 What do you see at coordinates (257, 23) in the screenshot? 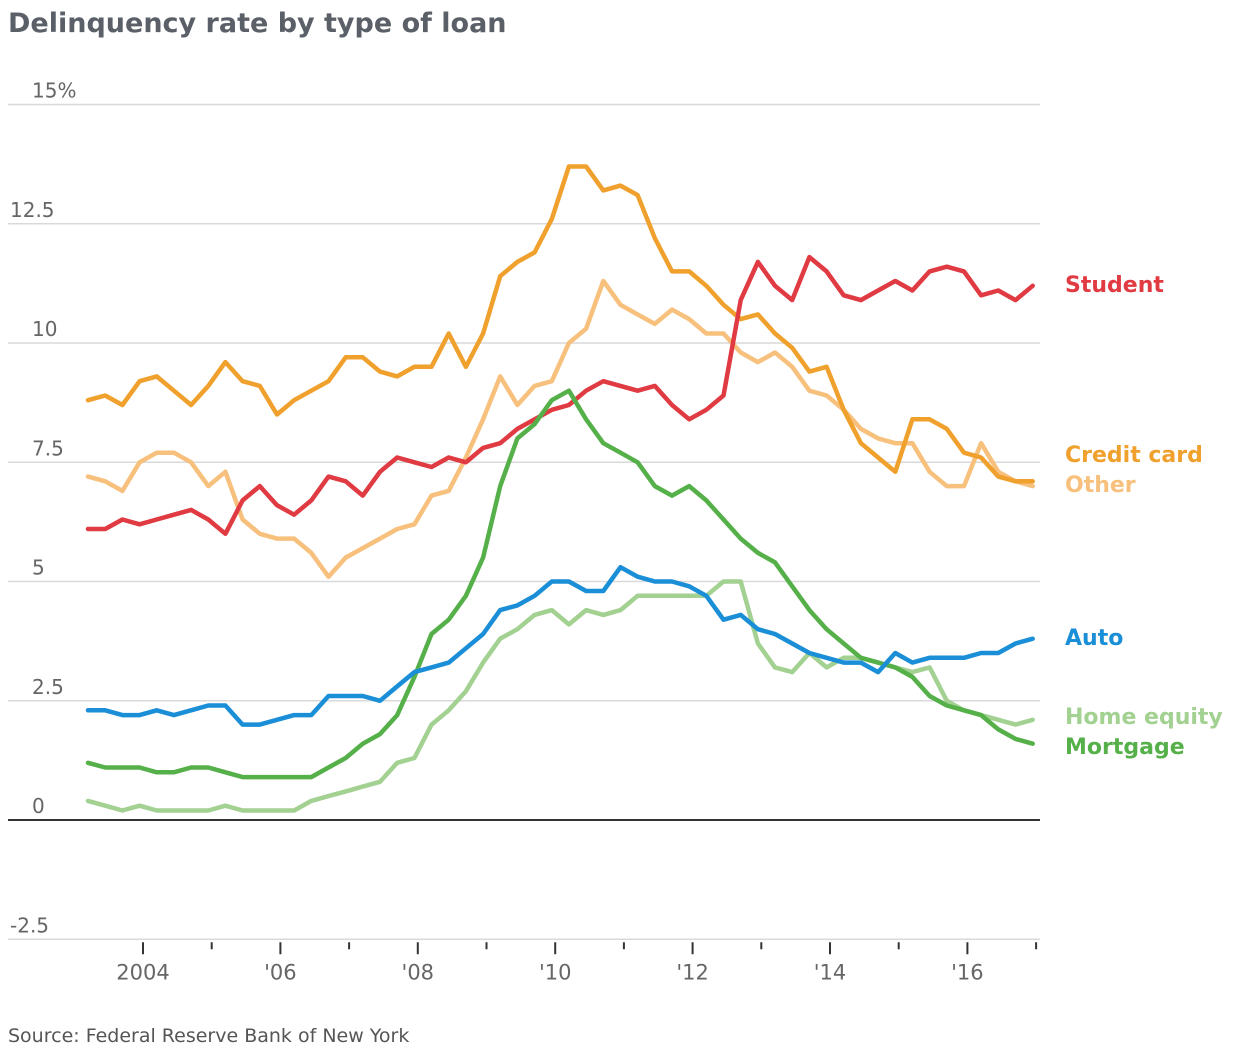
I see `chart-title: Delinquency rate by type of loan` at bounding box center [257, 23].